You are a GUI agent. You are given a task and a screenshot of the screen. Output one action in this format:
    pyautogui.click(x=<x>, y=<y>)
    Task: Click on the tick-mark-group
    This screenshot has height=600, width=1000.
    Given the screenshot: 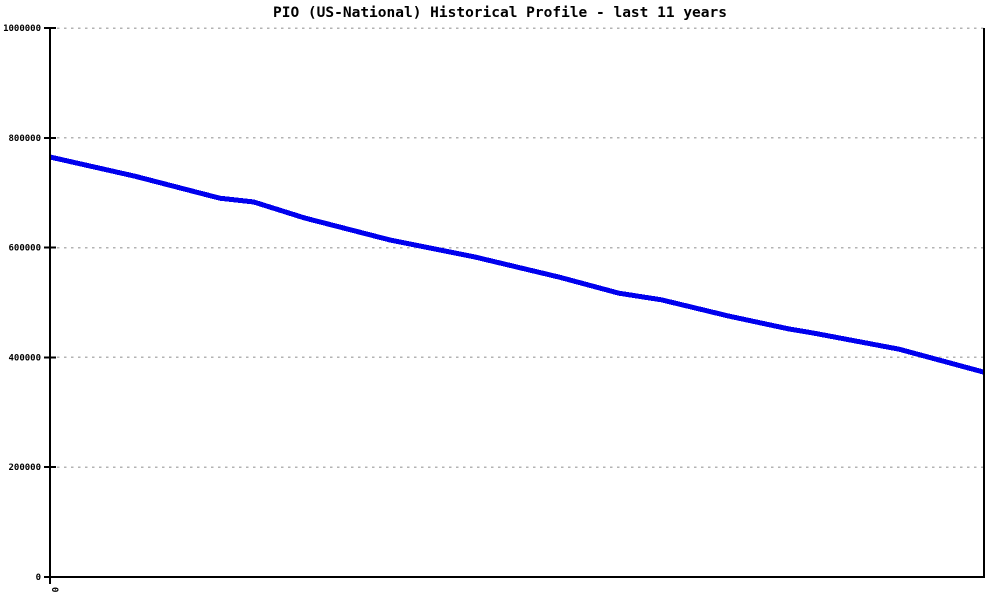 What is the action you would take?
    pyautogui.click(x=50, y=305)
    